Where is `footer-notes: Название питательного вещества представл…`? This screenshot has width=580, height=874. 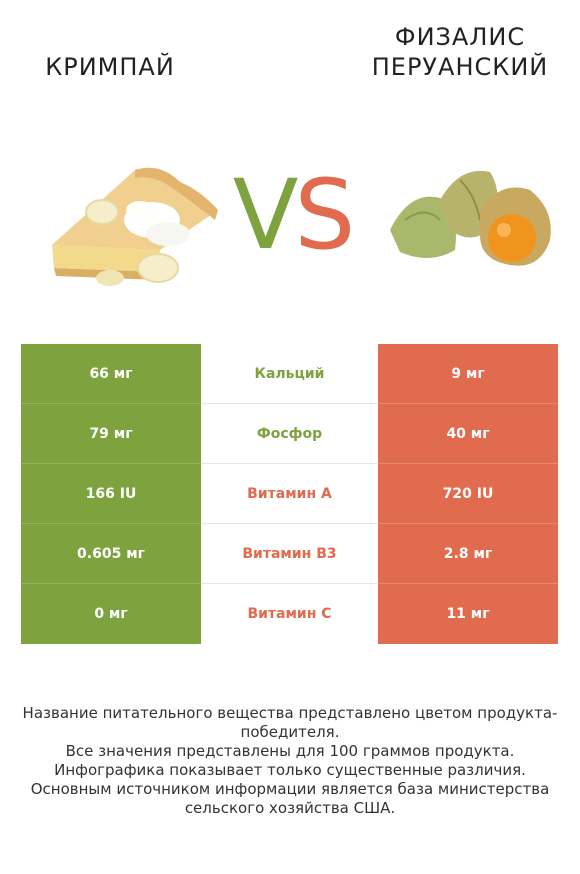 footer-notes: Название питательного вещества представл… is located at coordinates (290, 761).